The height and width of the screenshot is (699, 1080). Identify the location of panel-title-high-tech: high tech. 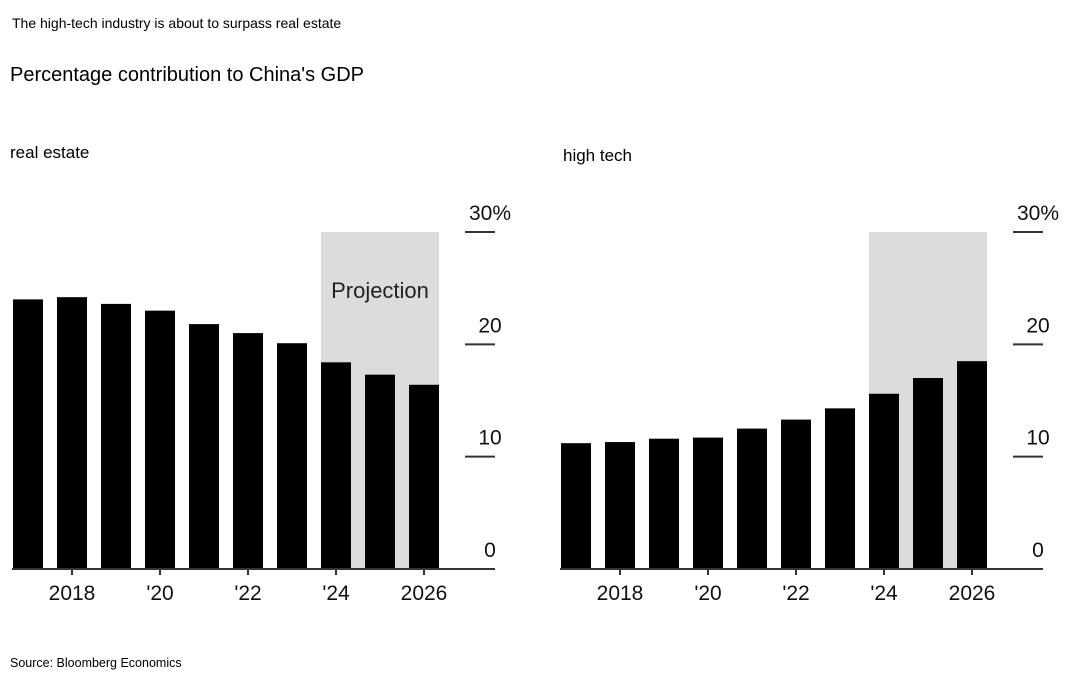
(597, 155).